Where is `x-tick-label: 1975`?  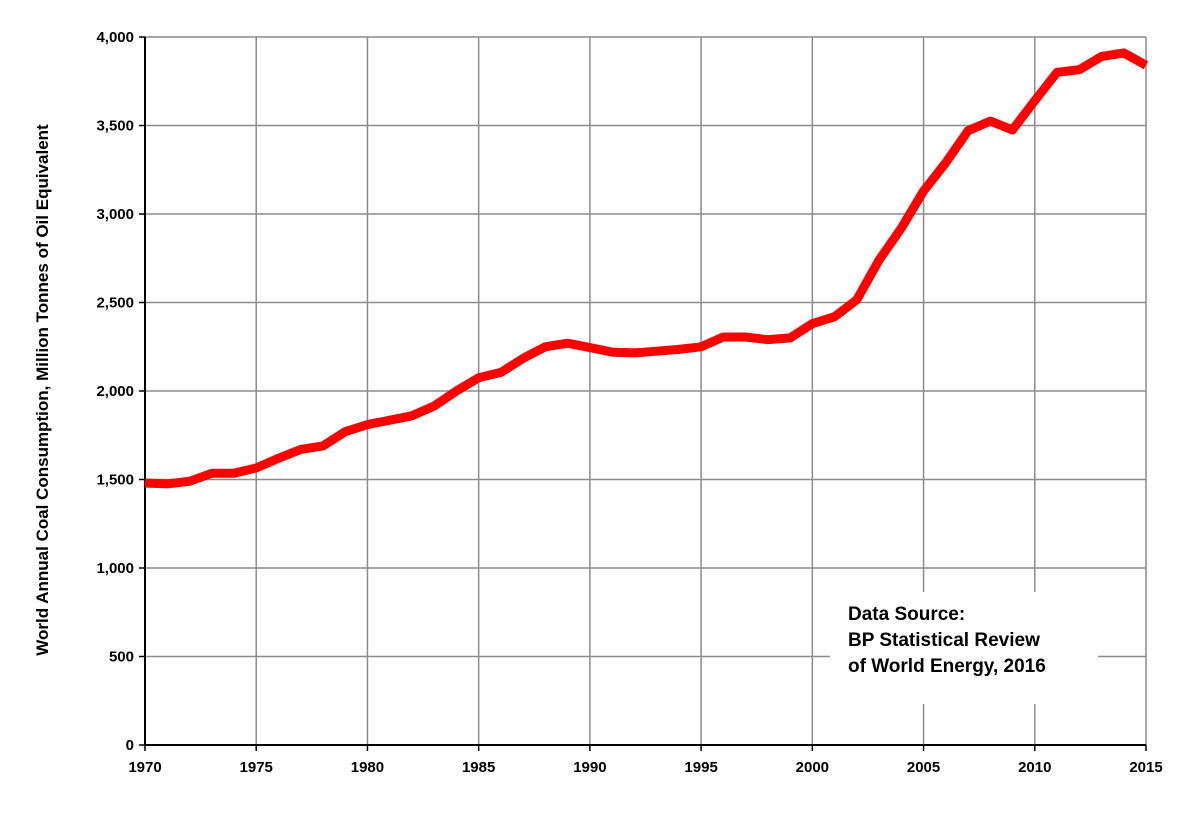 x-tick-label: 1975 is located at coordinates (256, 767).